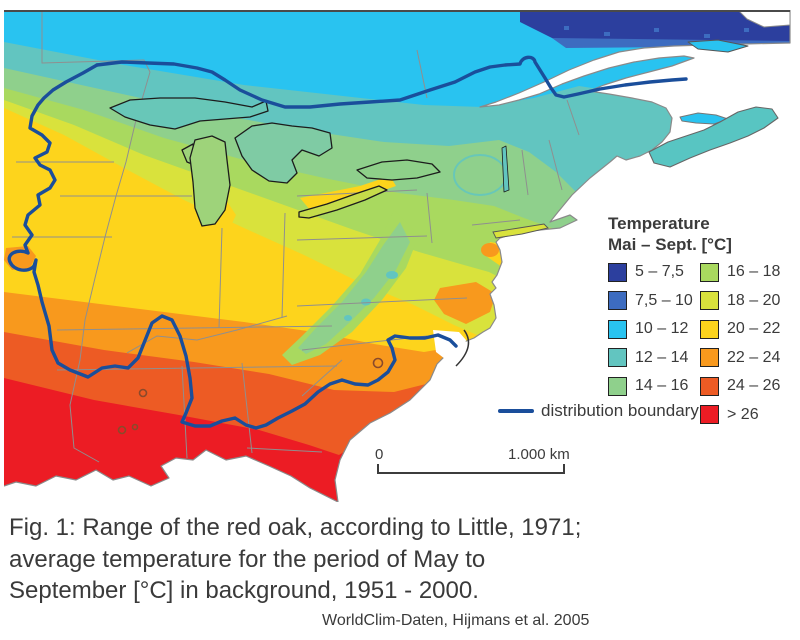  Describe the element at coordinates (754, 386) in the screenshot. I see `legend-item-label: 24 – 26` at that location.